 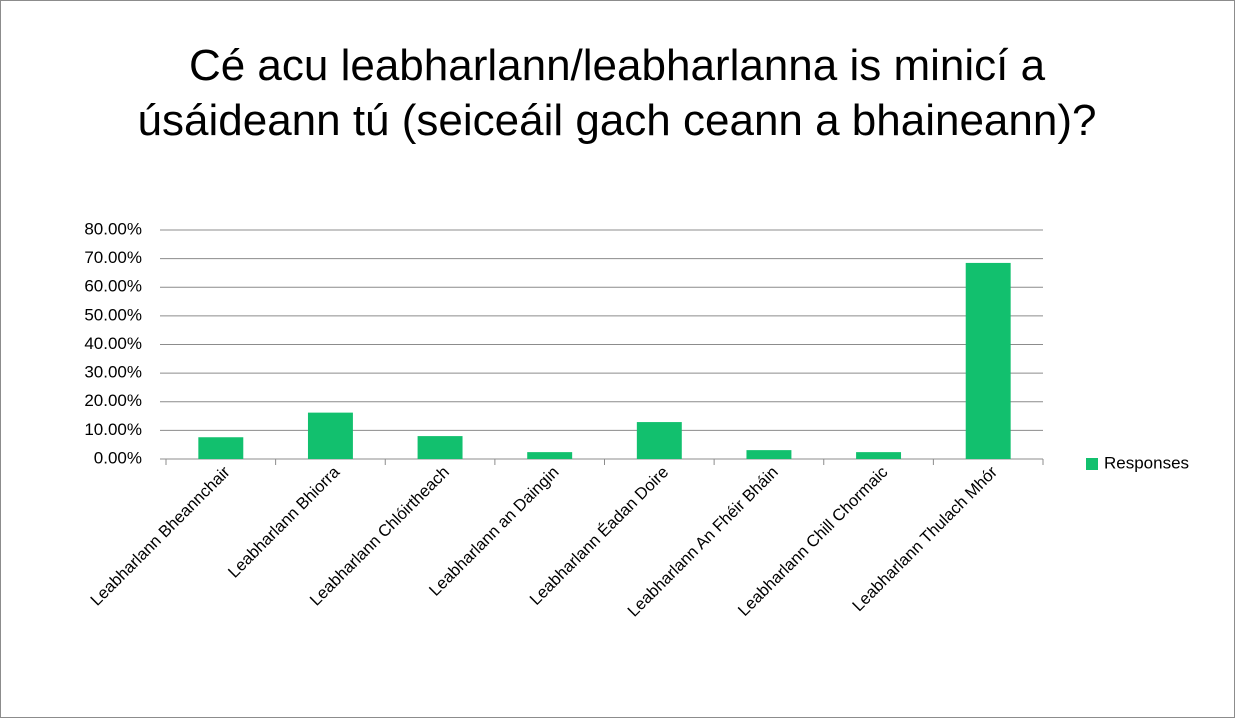 I want to click on y-tick-label: 80.00%, so click(x=113, y=228).